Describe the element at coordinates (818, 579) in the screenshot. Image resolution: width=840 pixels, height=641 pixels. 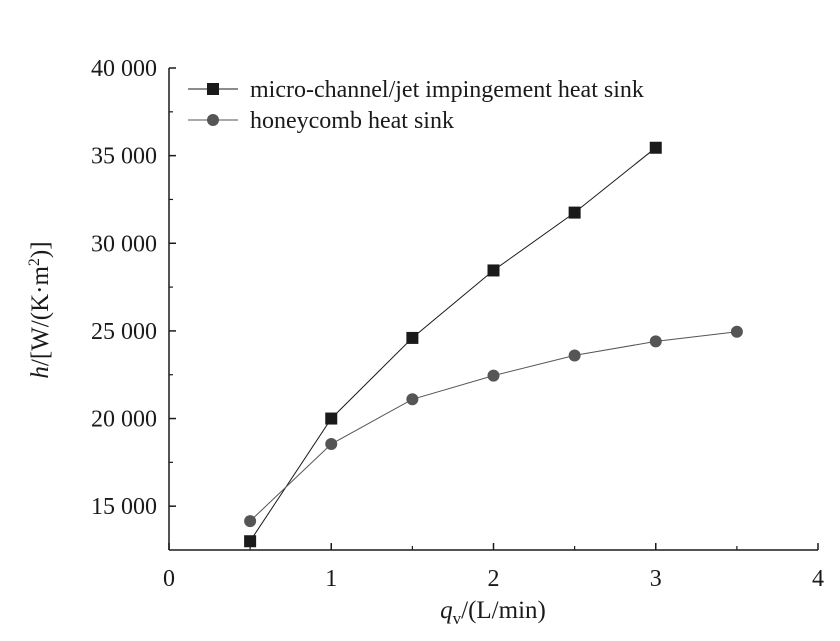
I see `x-tick-label: 4` at that location.